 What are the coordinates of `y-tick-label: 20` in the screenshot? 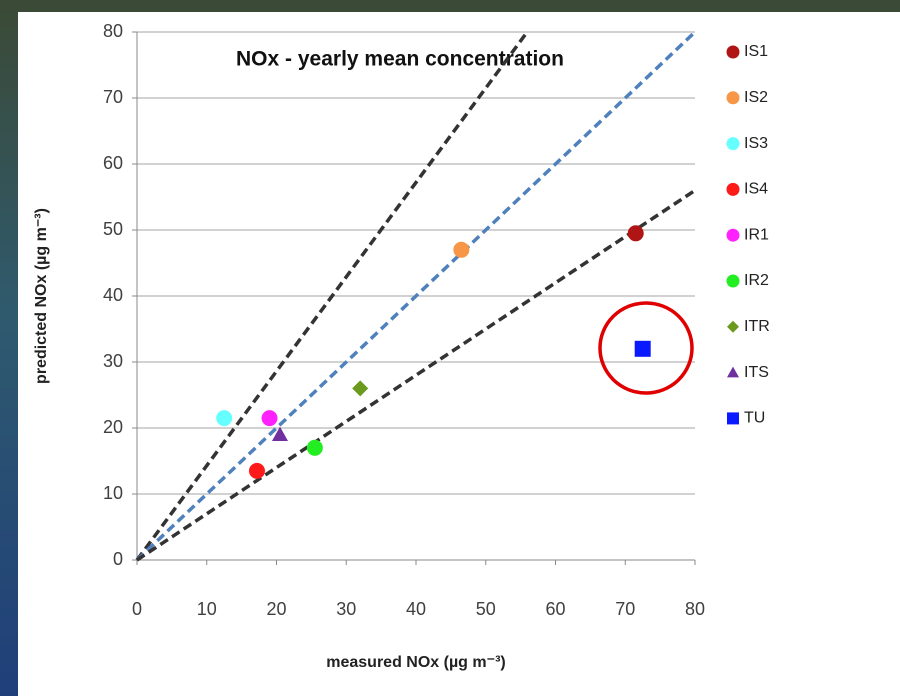 It's located at (113, 427).